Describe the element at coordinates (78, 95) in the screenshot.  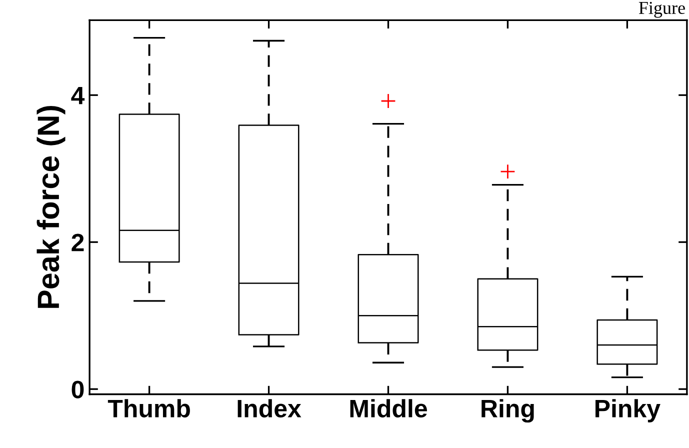
I see `y-tick-label: 4` at that location.